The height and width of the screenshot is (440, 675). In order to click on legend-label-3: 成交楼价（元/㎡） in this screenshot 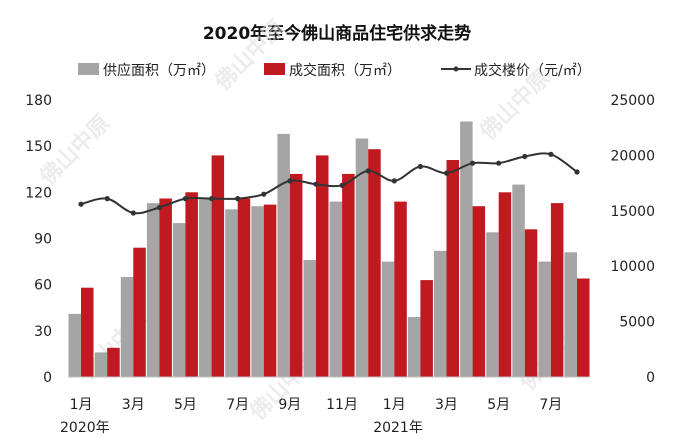, I will do `click(532, 70)`.